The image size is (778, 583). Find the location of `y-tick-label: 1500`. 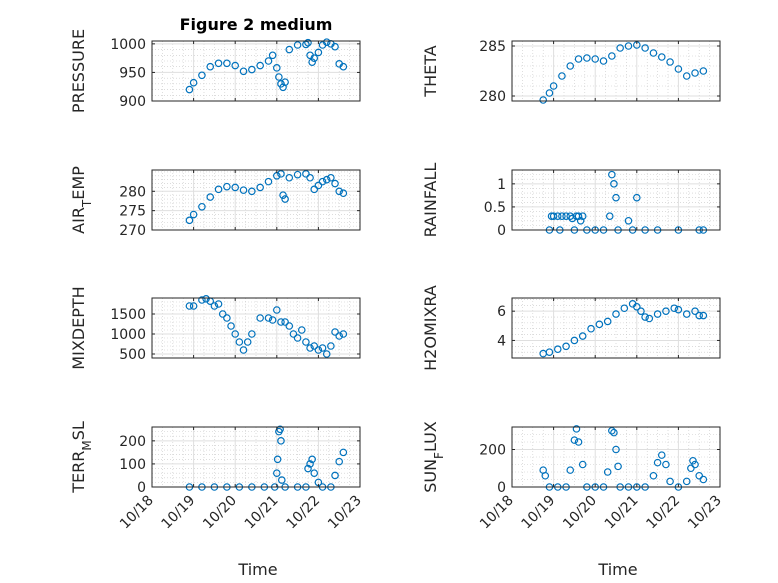

y-tick-label: 1500 is located at coordinates (128, 315).